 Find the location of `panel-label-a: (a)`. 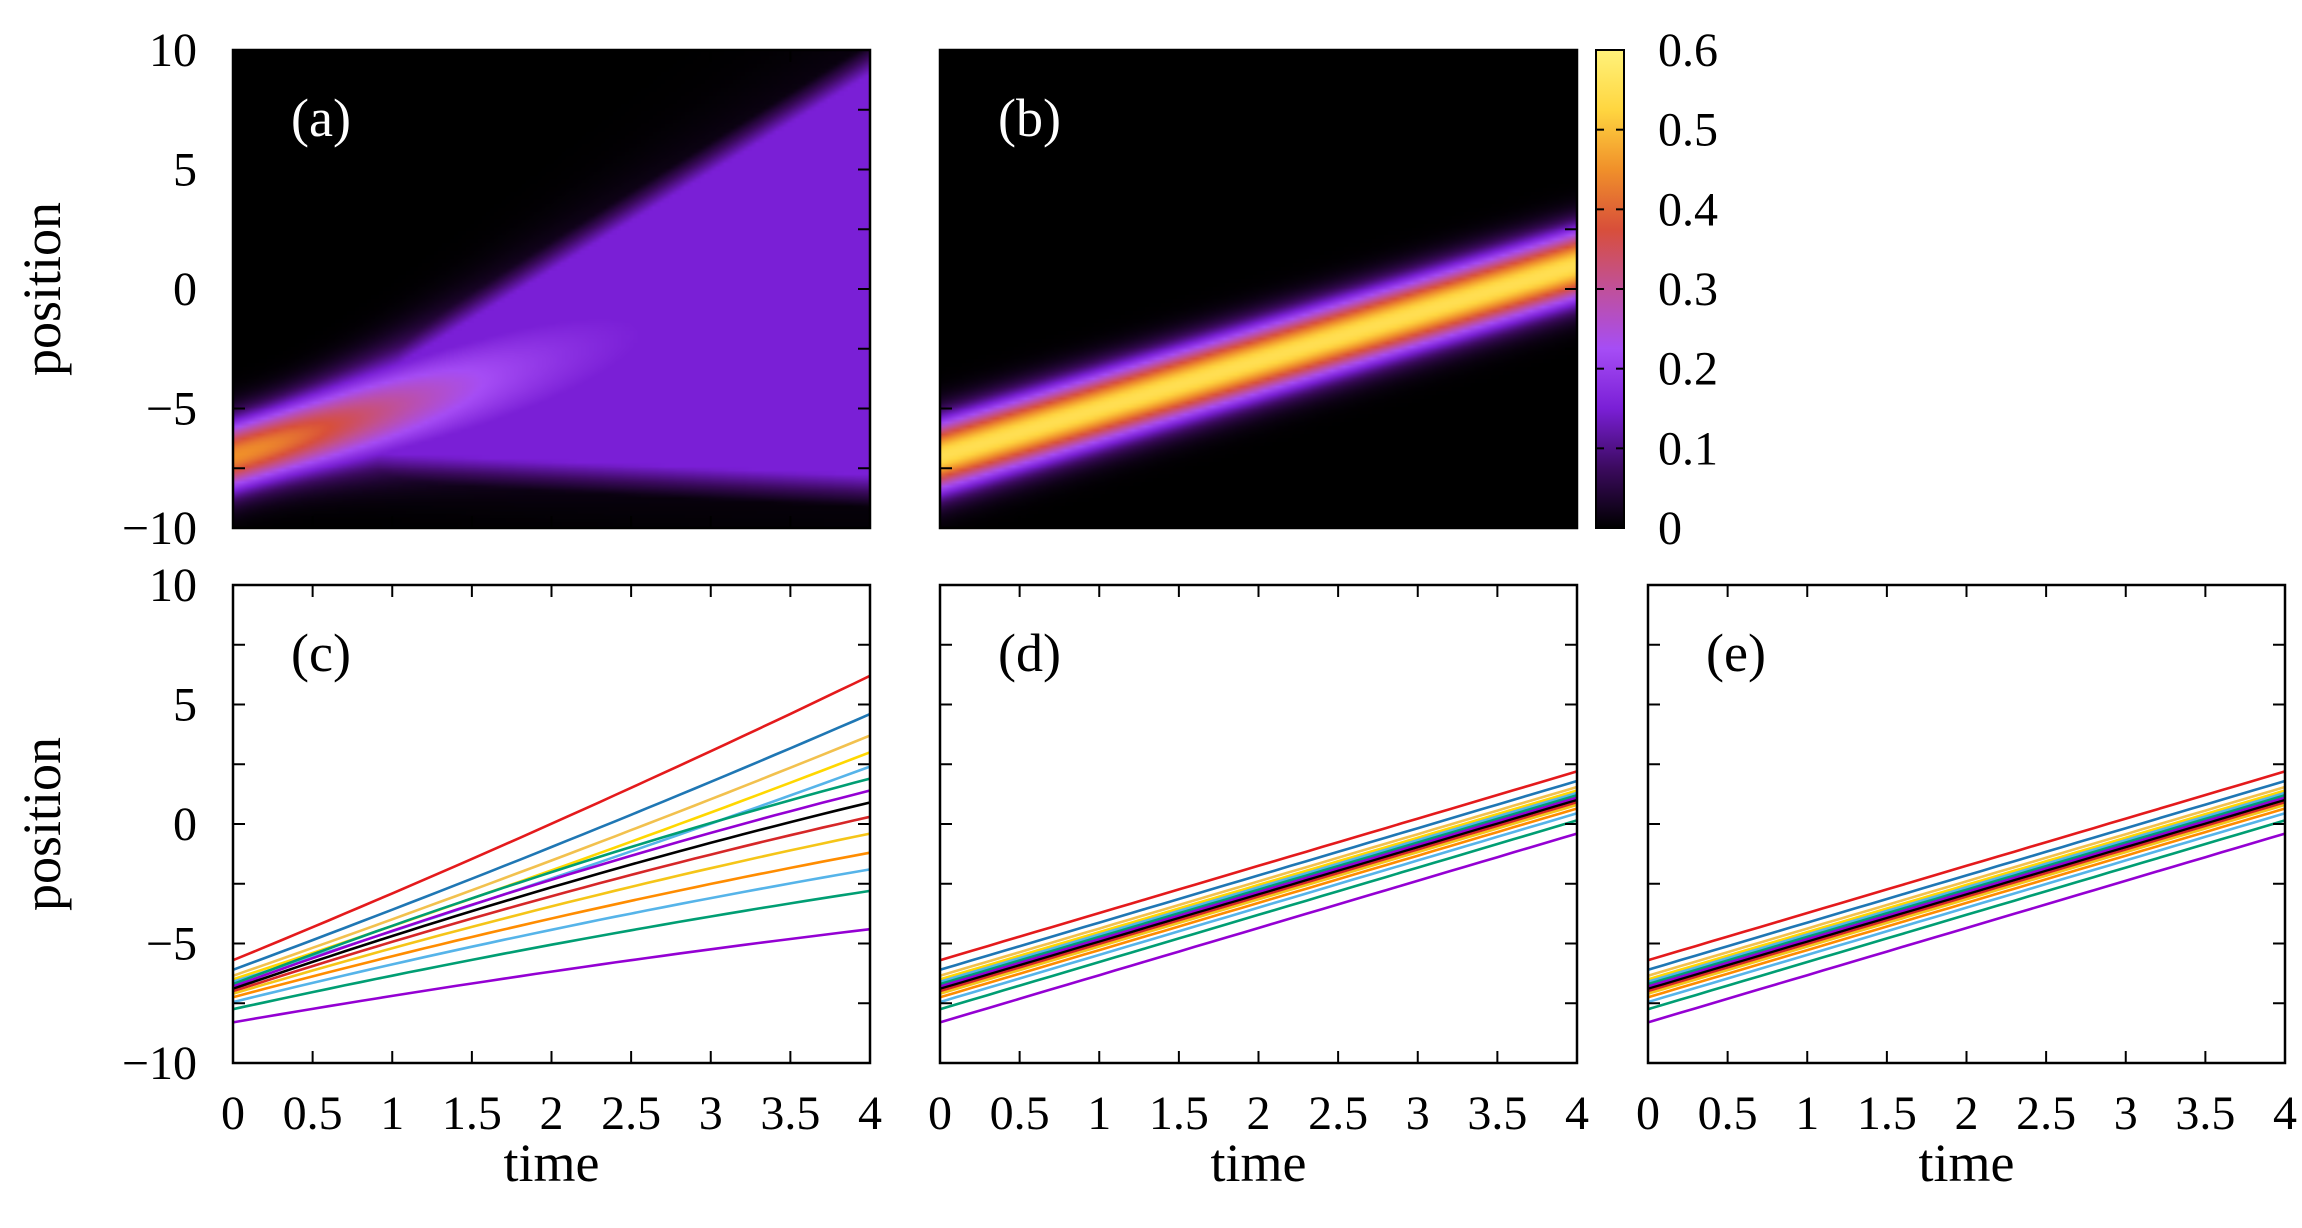

panel-label-a: (a) is located at coordinates (321, 118).